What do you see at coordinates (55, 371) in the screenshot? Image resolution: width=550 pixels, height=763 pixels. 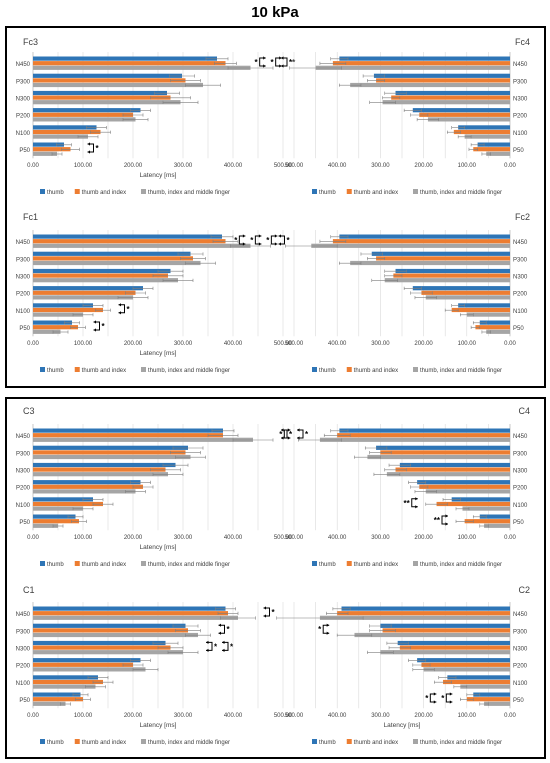 I see `legend-label: thumb` at bounding box center [55, 371].